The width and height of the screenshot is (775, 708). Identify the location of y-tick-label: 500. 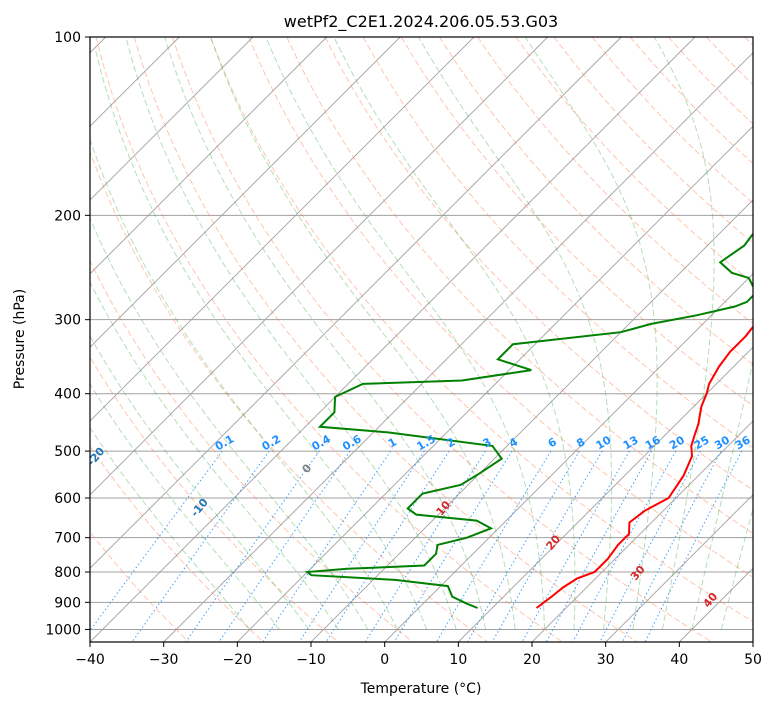
(67, 452).